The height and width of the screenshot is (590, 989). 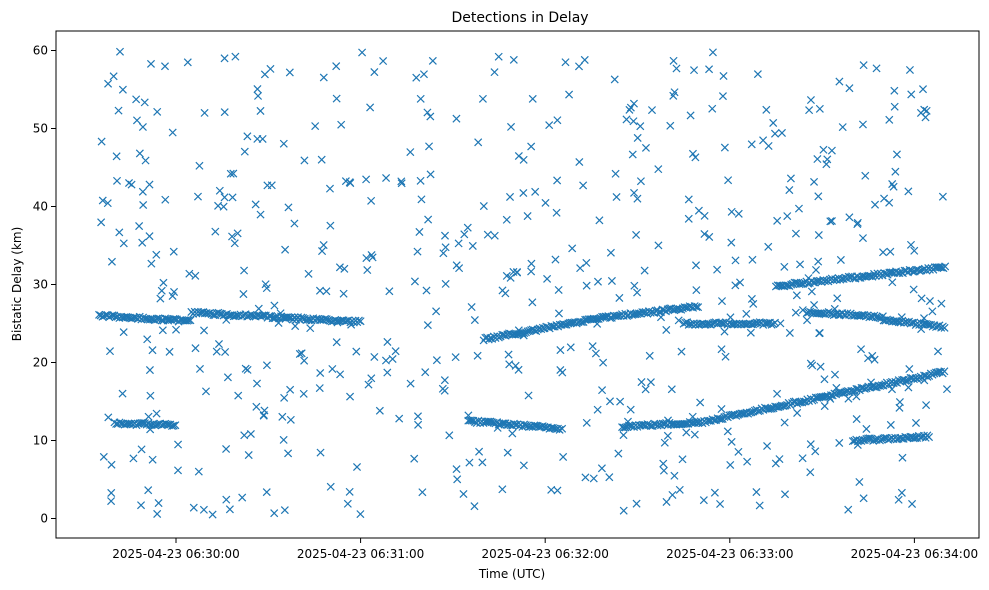 I want to click on y-tick-label: 20, so click(x=40, y=363).